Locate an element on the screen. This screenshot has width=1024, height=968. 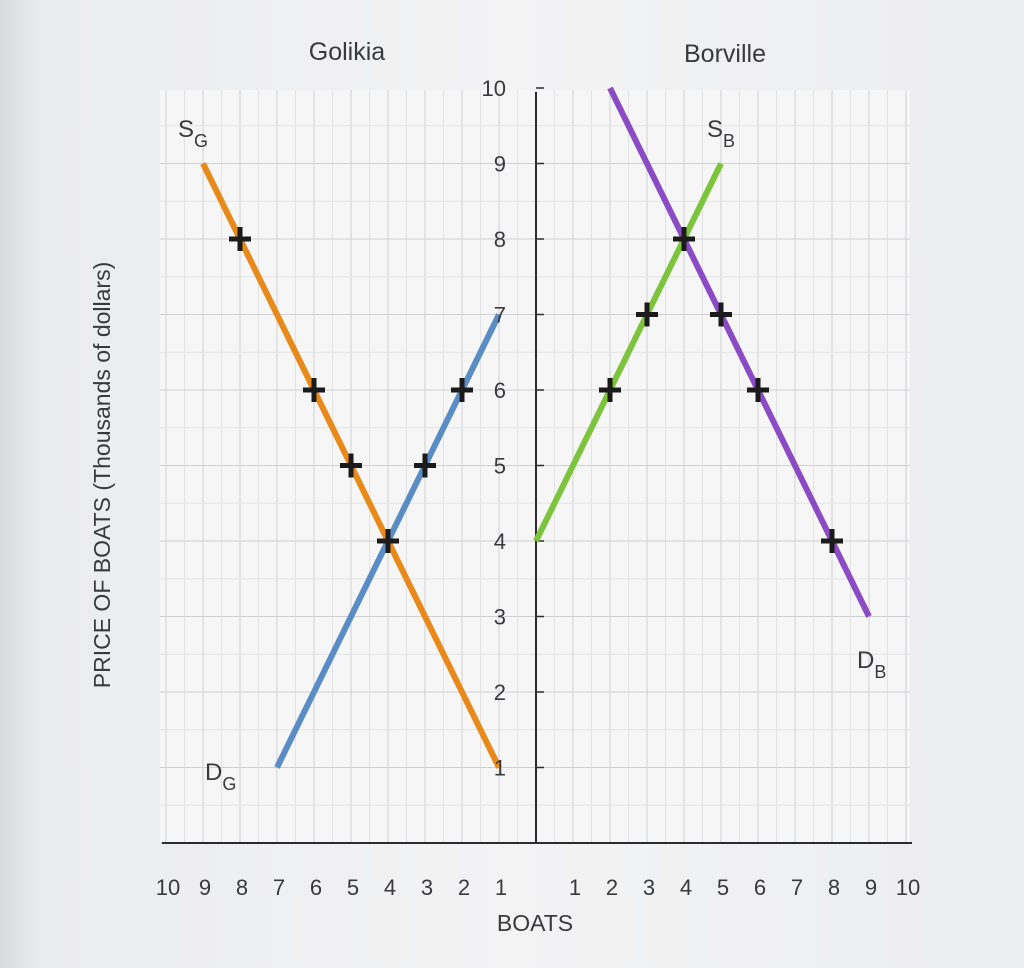
x-tick-label-left: 1 is located at coordinates (501, 887).